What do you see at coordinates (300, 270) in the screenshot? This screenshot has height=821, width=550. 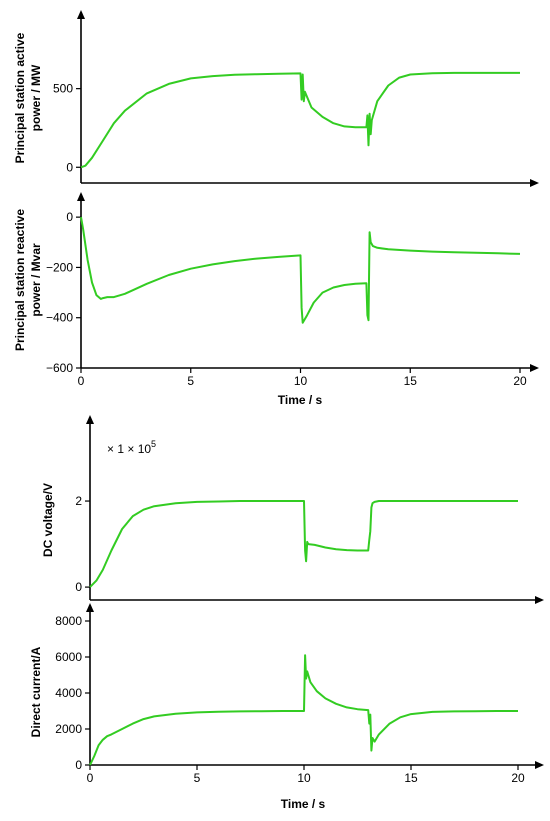 I see `reactive-power-series-line` at bounding box center [300, 270].